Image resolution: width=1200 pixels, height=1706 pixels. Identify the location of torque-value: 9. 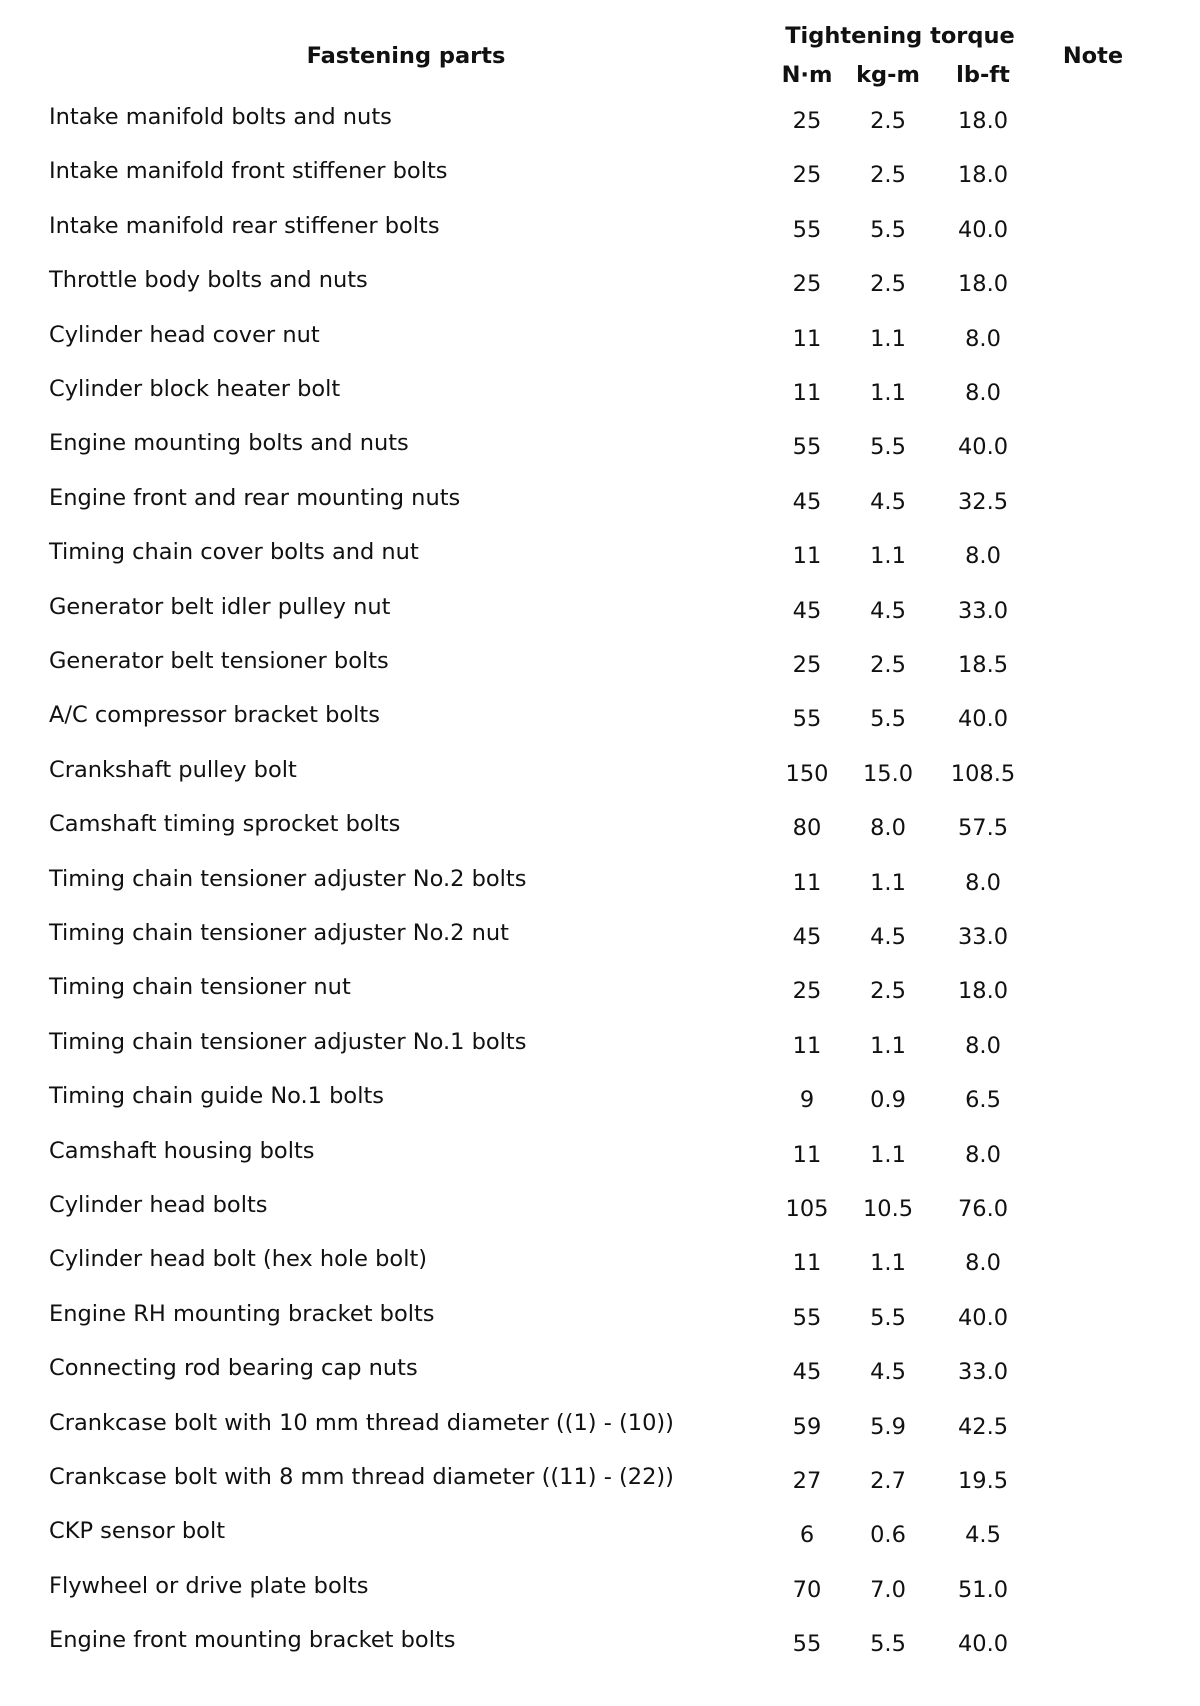
(807, 1099).